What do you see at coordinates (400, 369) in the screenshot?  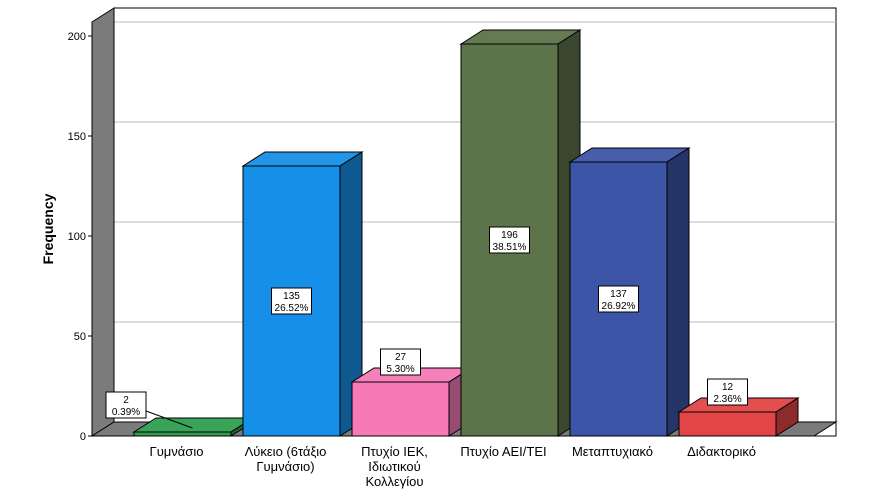 I see `data-label-percent: 5.30%` at bounding box center [400, 369].